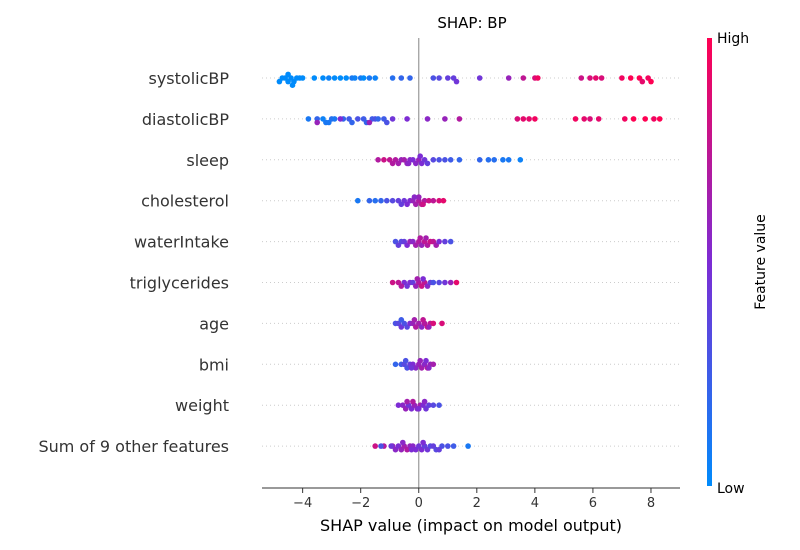 The image size is (800, 550). Describe the element at coordinates (471, 525) in the screenshot. I see `x-axis-label: SHAP value (impact on model output)` at that location.